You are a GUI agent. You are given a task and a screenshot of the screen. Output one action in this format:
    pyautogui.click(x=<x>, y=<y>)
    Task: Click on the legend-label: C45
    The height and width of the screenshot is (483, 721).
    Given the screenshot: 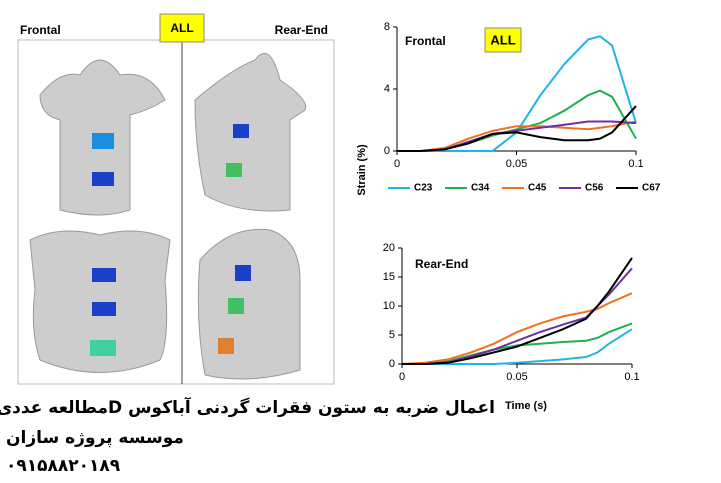 What is the action you would take?
    pyautogui.click(x=537, y=188)
    